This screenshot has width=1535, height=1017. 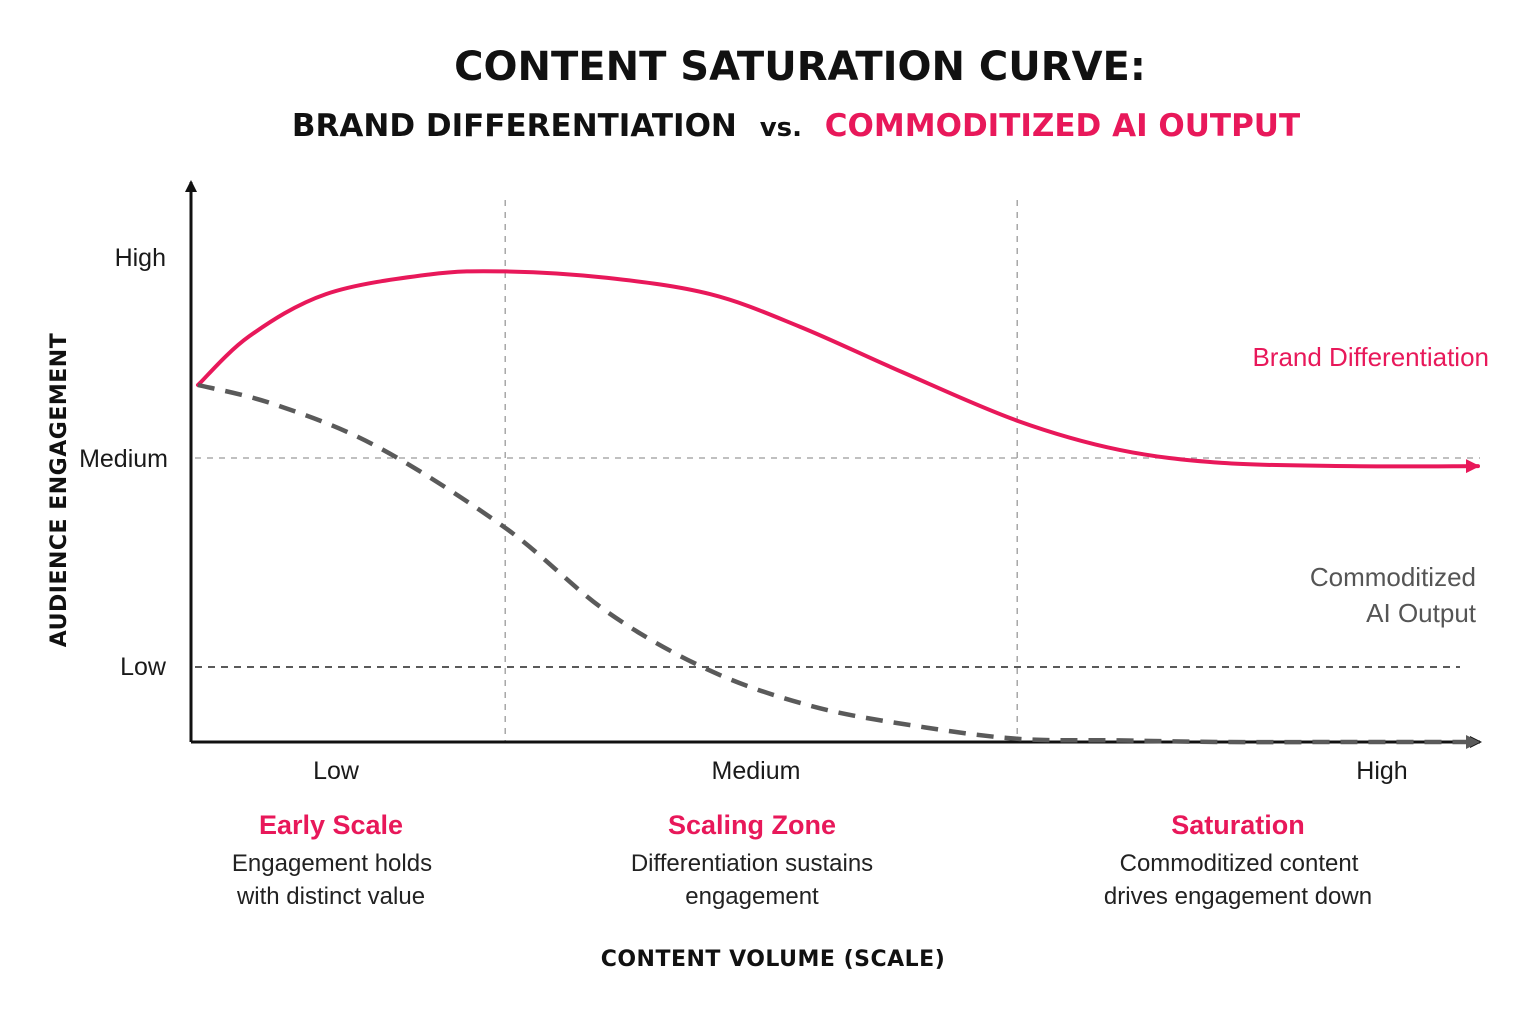 What do you see at coordinates (1238, 896) in the screenshot?
I see `zone-desc-line: drives engagement down` at bounding box center [1238, 896].